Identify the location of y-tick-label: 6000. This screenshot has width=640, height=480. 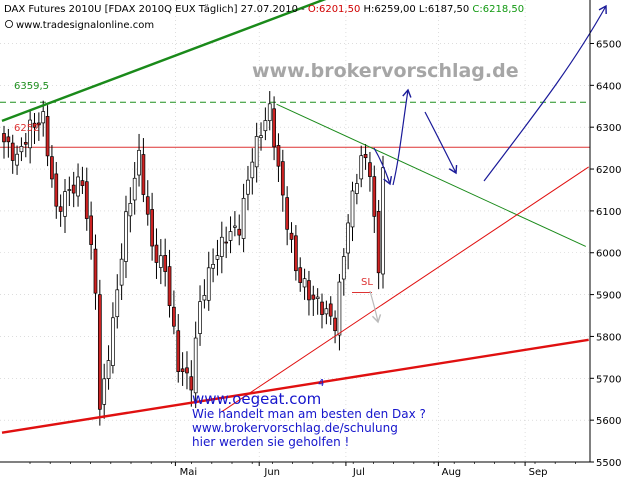
(608, 254).